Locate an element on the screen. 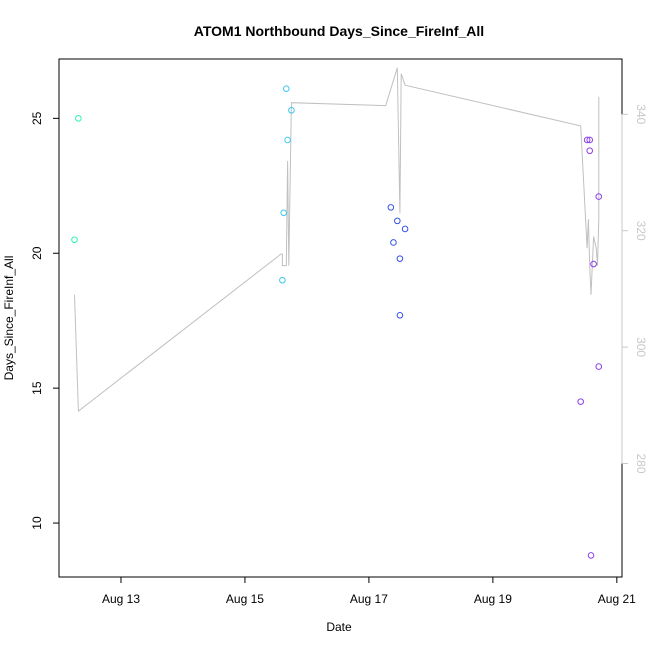 The width and height of the screenshot is (650, 650). y2-tick-label: 320 is located at coordinates (641, 231).